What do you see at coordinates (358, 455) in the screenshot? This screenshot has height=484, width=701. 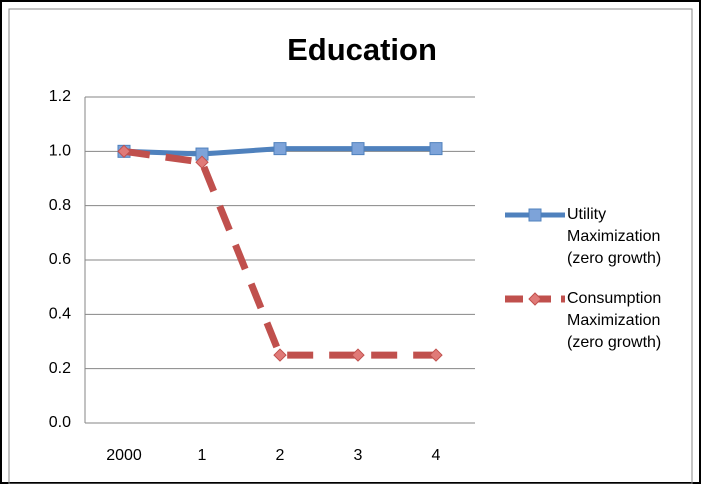 I see `x-tick-label: 3` at bounding box center [358, 455].